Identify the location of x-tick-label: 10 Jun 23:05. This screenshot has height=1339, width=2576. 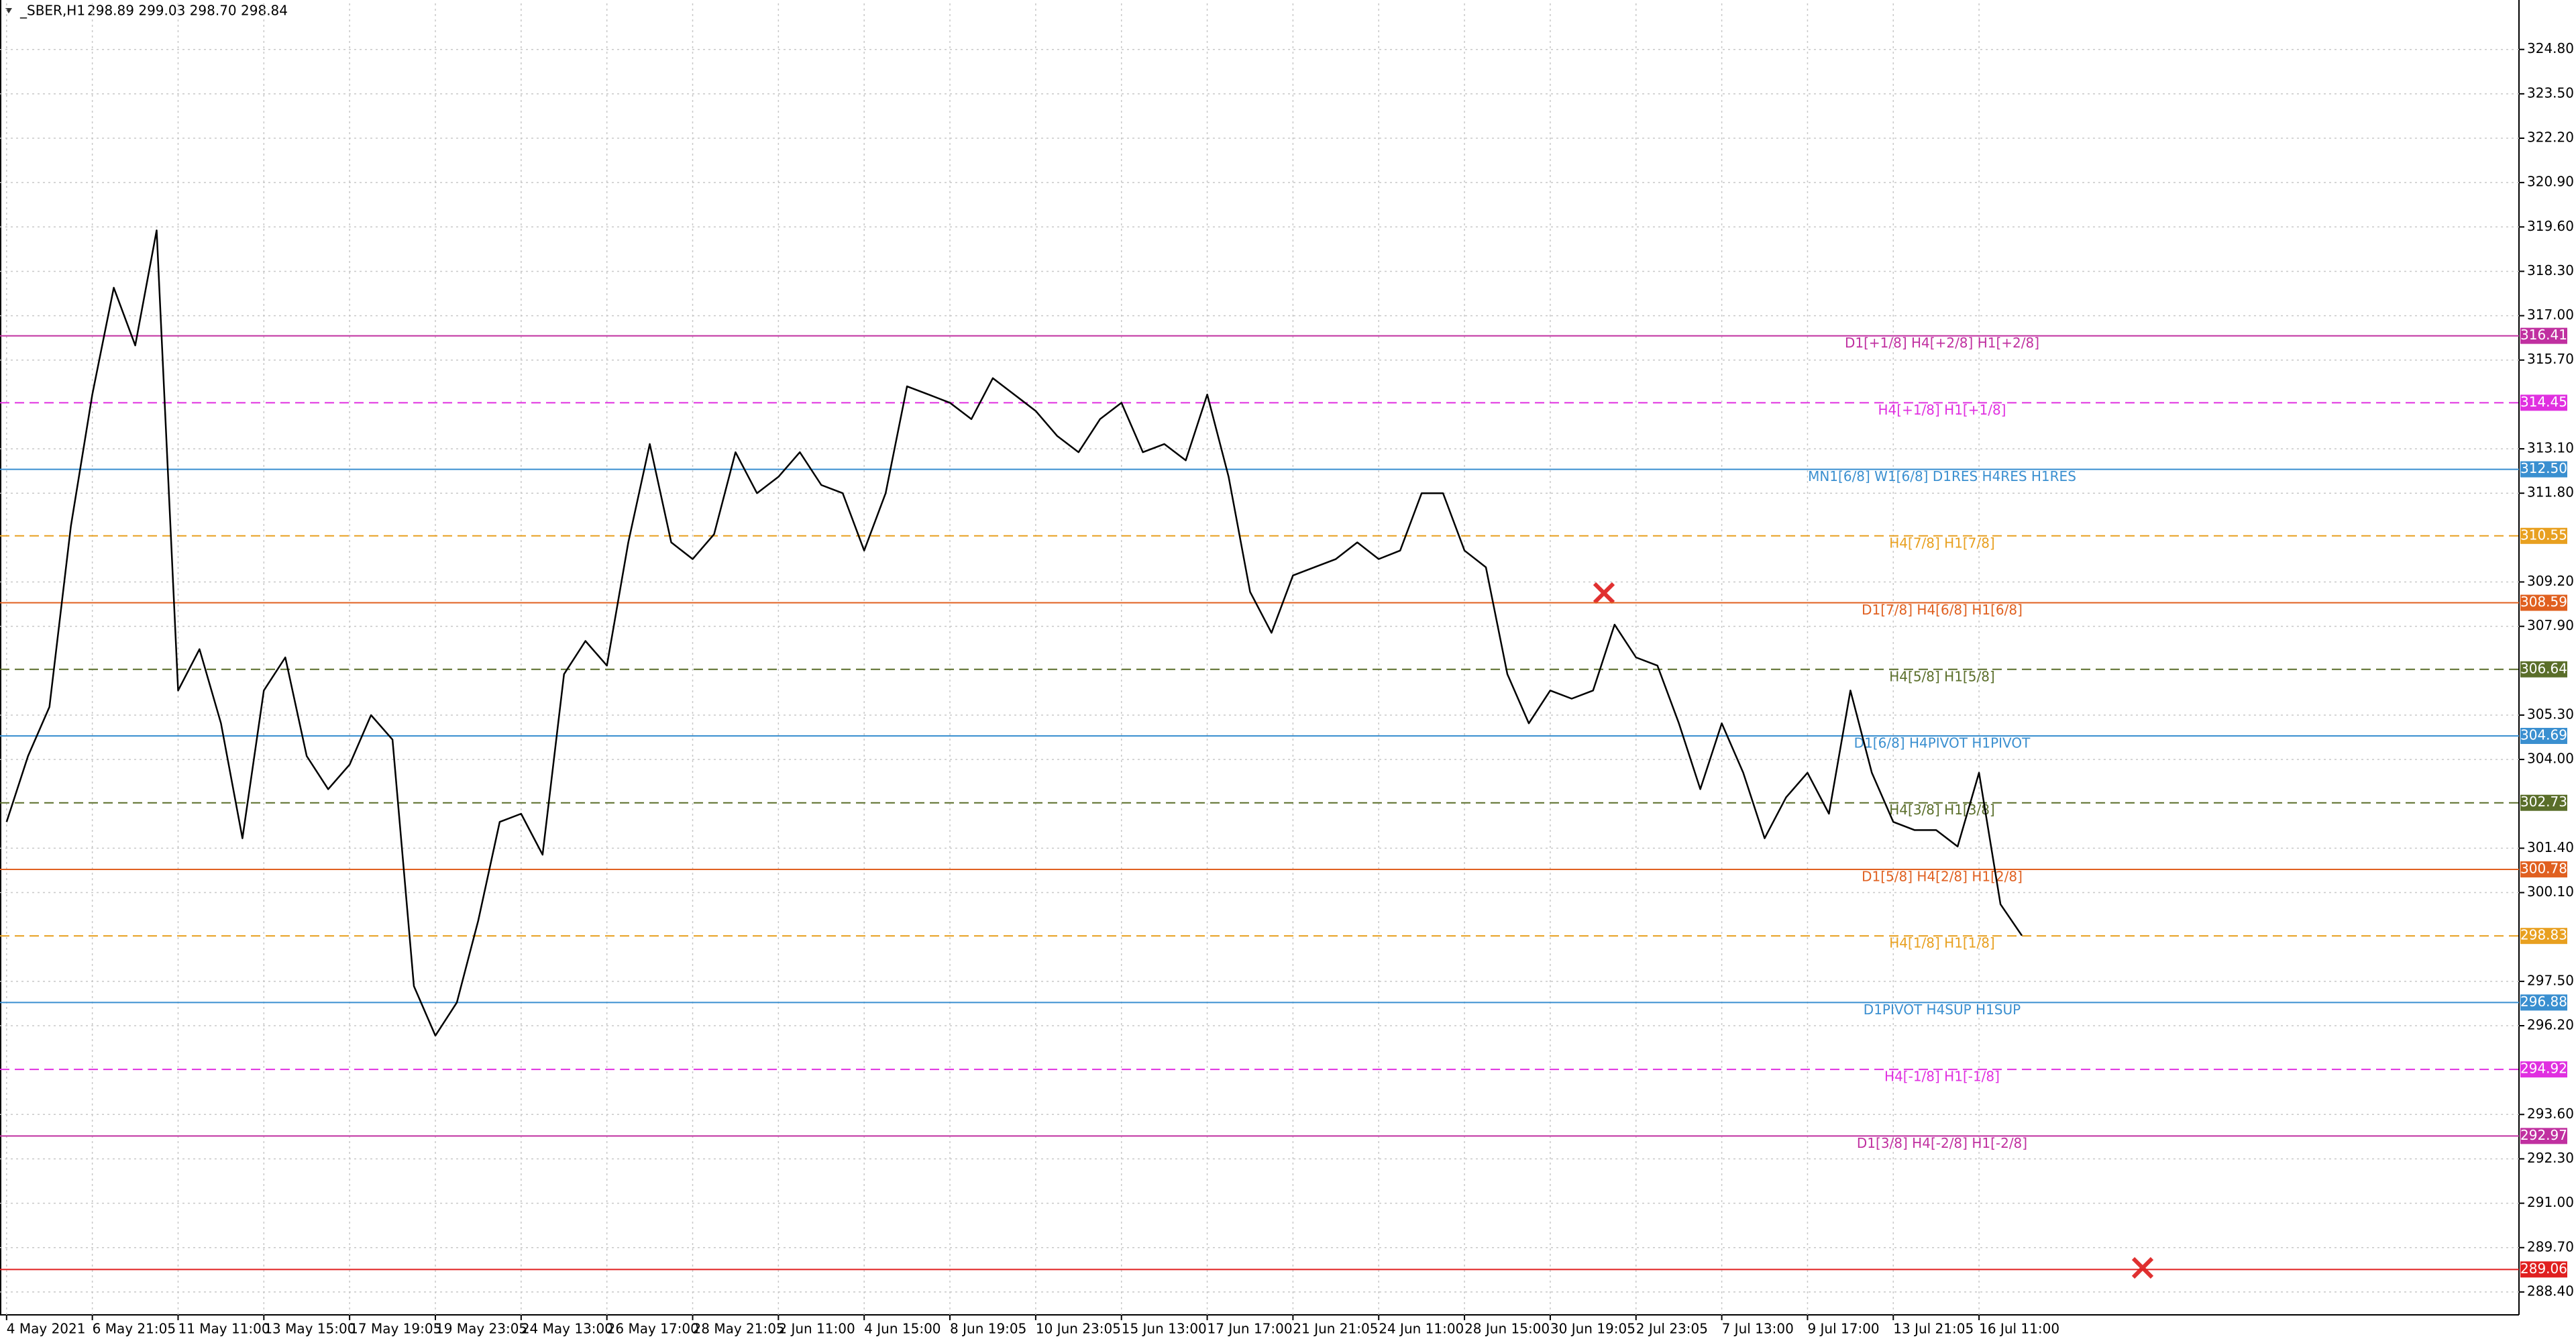
(1078, 1329).